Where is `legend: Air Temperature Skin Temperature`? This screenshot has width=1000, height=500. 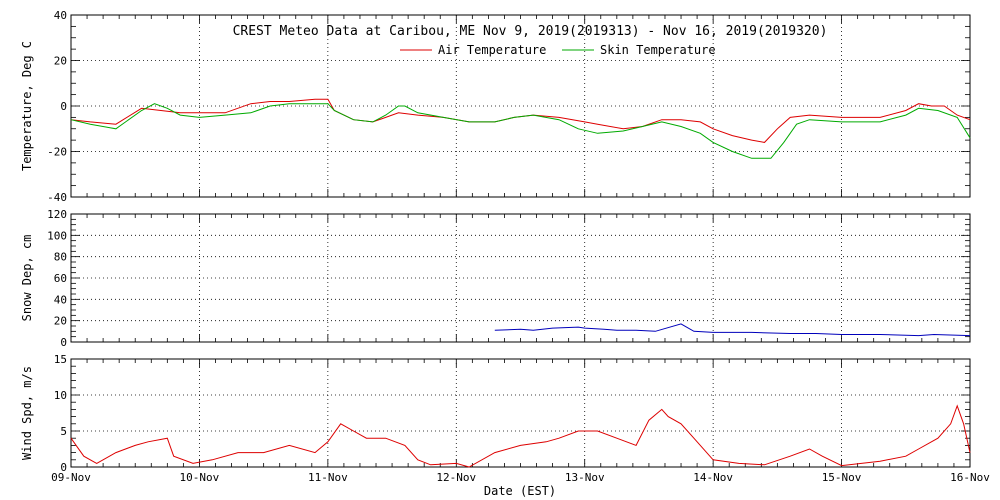
legend: Air Temperature Skin Temperature is located at coordinates (558, 50).